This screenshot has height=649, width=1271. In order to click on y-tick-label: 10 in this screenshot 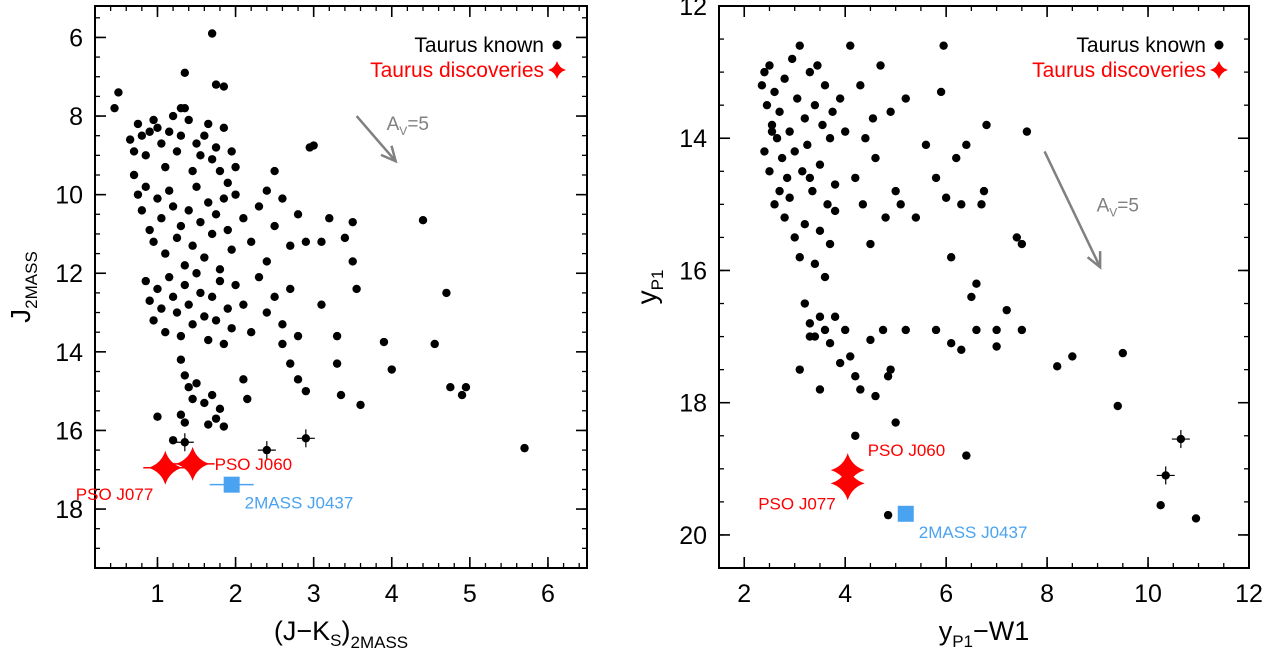, I will do `click(69, 196)`.